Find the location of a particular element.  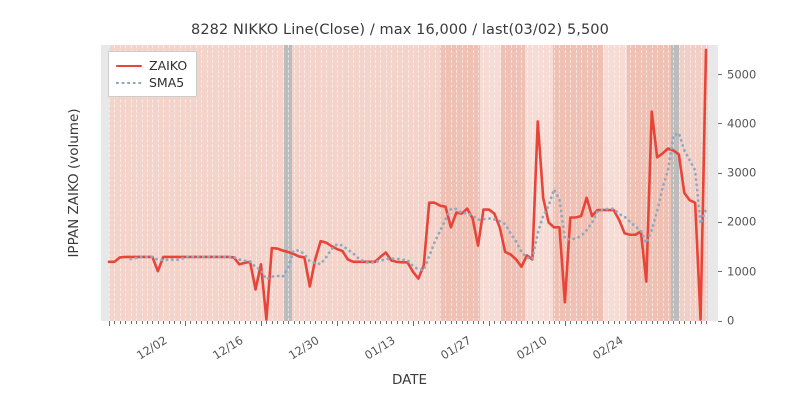

x-axis-title: DATE is located at coordinates (409, 380).